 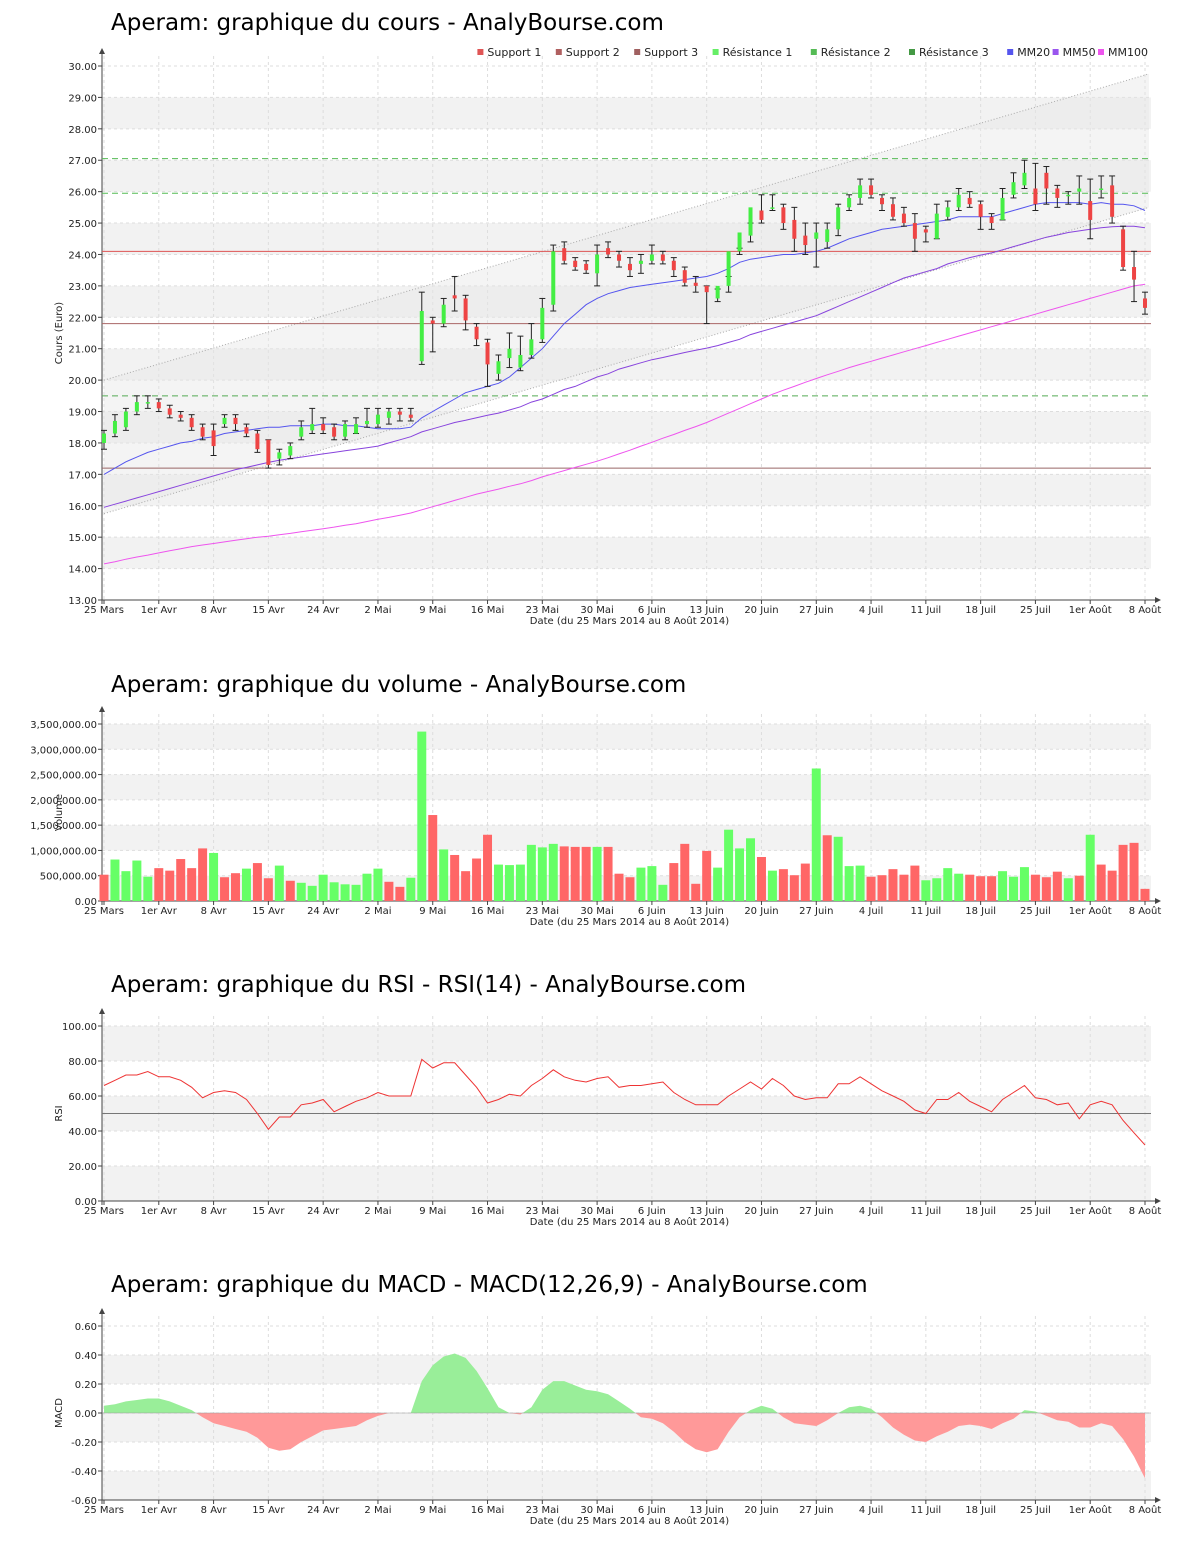 What do you see at coordinates (63, 725) in the screenshot?
I see `y-tick-label: 3,500,000.00` at bounding box center [63, 725].